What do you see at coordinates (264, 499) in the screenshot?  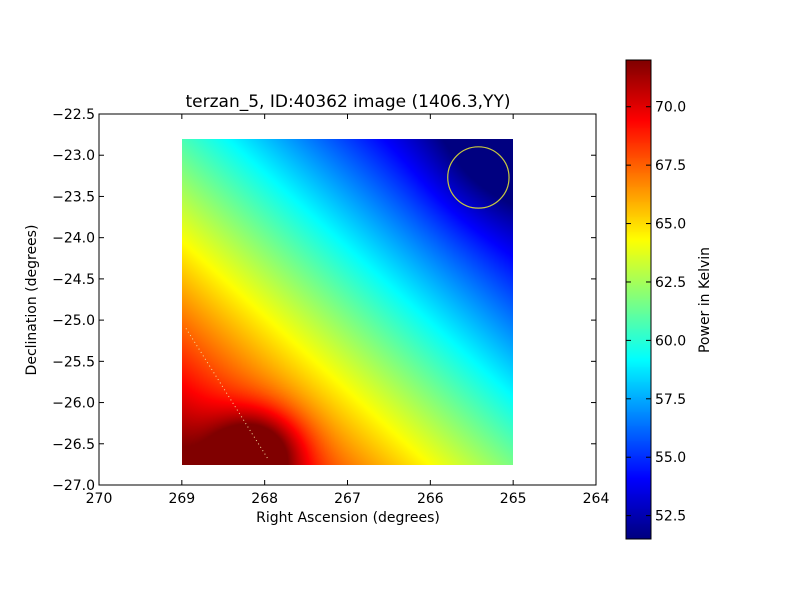 I see `x-tick-label: 268` at bounding box center [264, 499].